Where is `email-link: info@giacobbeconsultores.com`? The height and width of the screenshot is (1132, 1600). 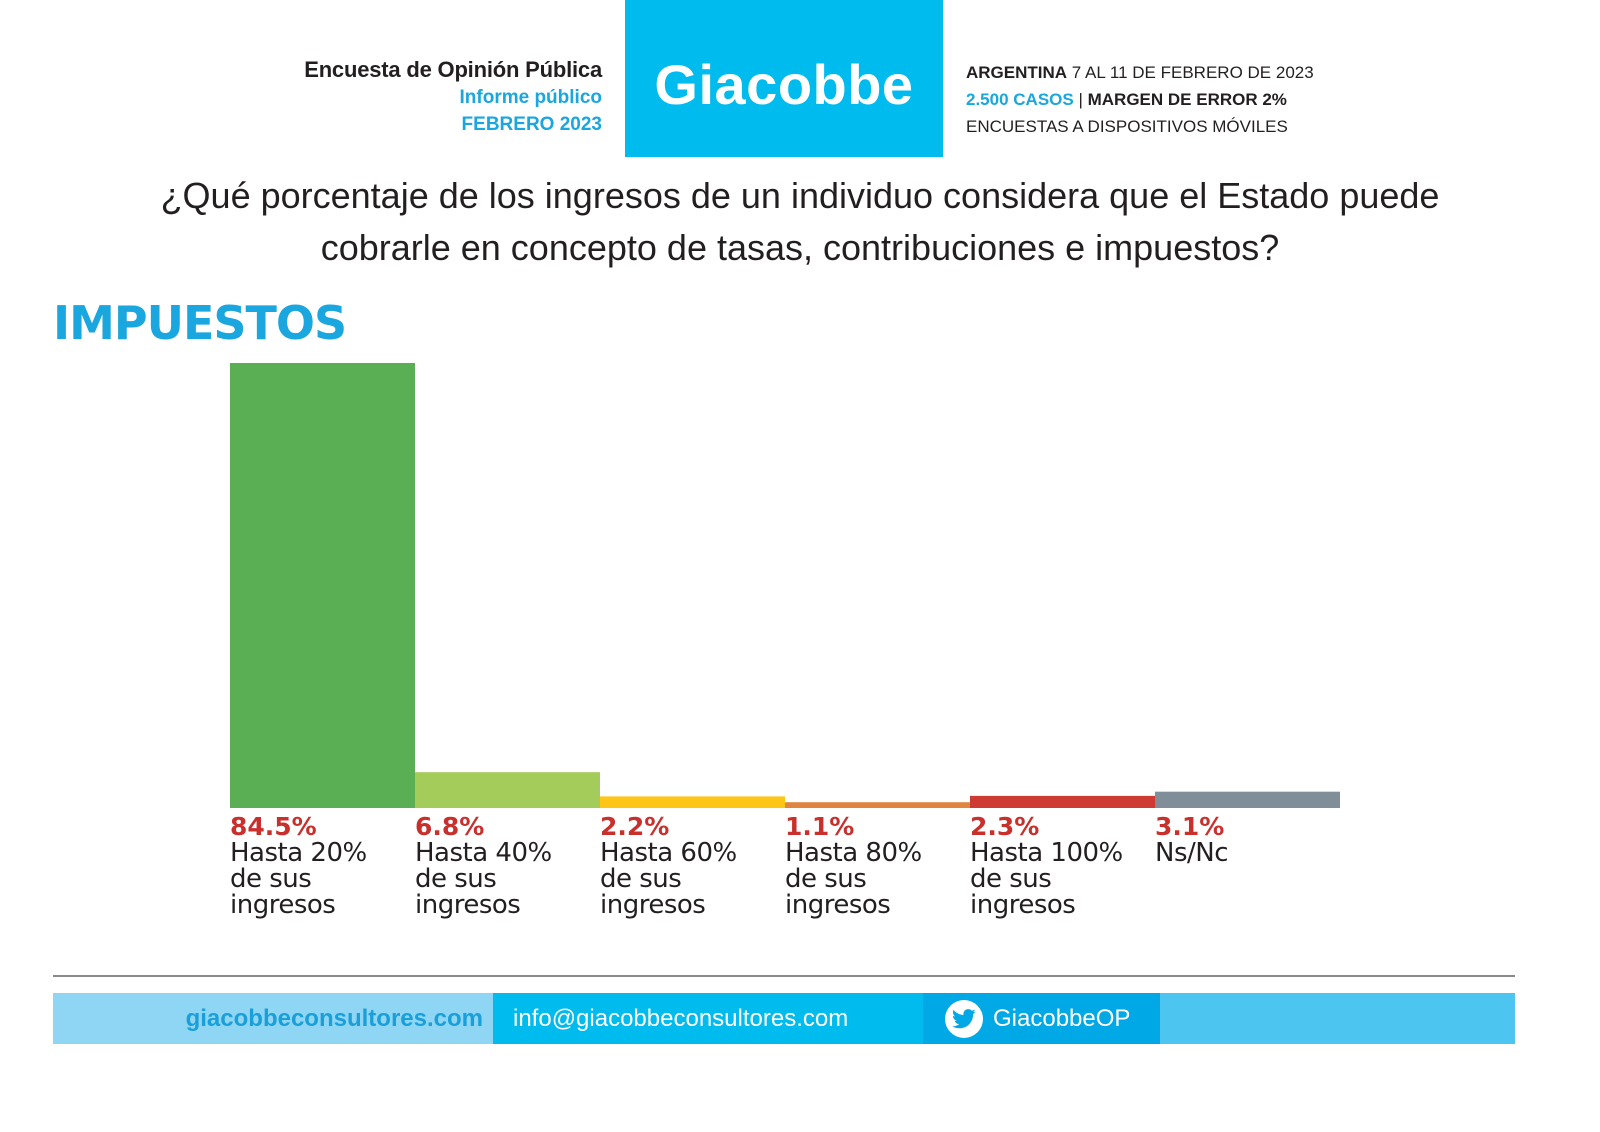
email-link: info@giacobbeconsultores.com is located at coordinates (708, 1018).